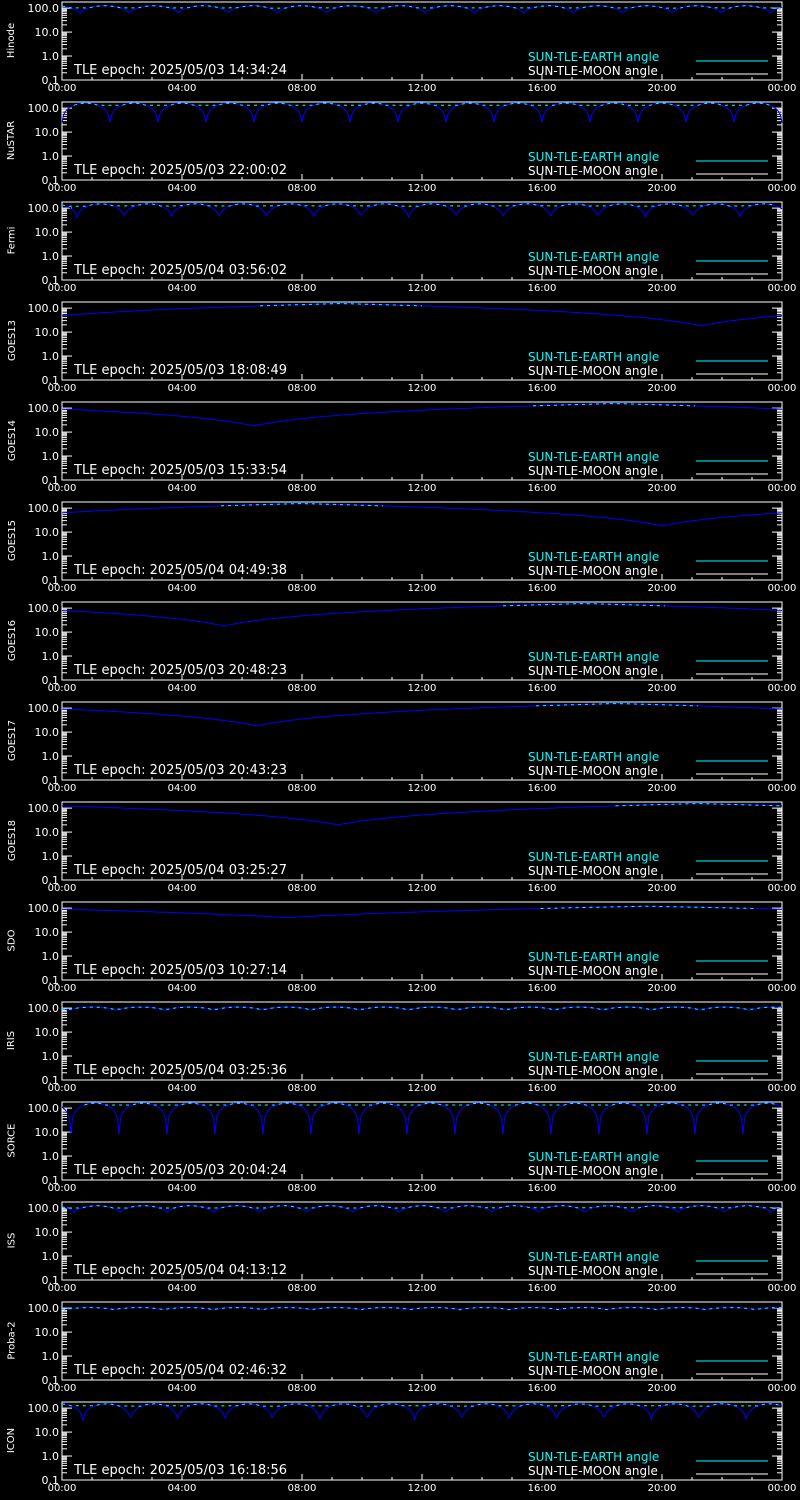  Describe the element at coordinates (181, 170) in the screenshot. I see `tle-epoch: TLE epoch: 2025/05/03 22:00:02` at that location.